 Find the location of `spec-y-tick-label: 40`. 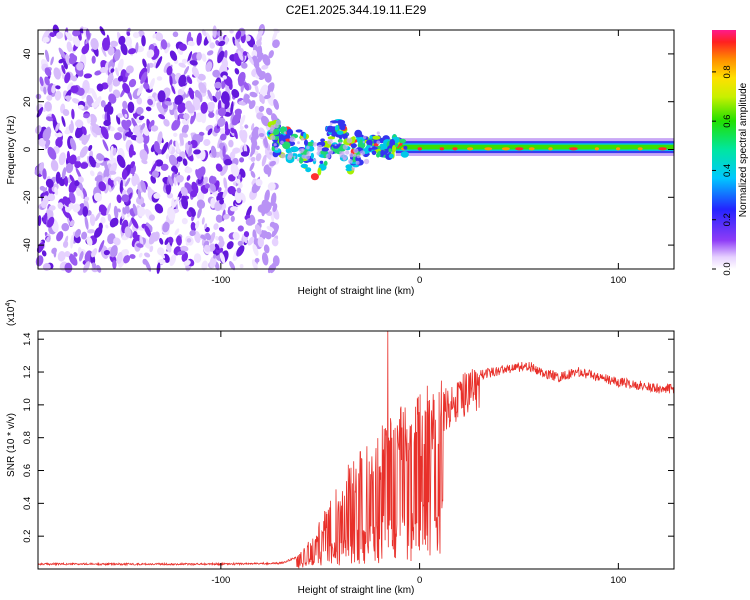

spec-y-tick-label: 40 is located at coordinates (27, 54).